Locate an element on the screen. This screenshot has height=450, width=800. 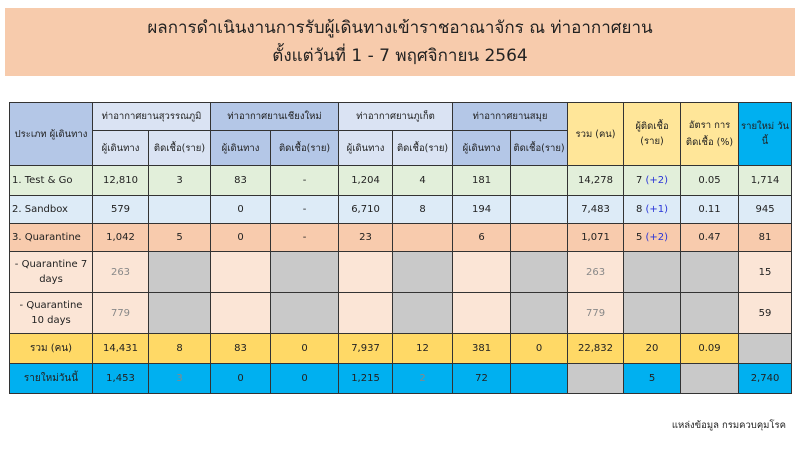
table-cell: 7 (+2) is located at coordinates (652, 180).